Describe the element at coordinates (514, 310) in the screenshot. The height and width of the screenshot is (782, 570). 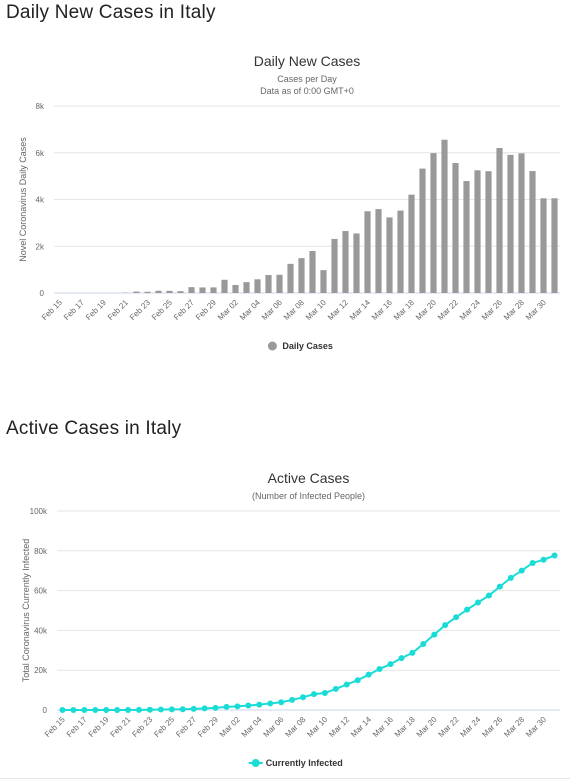
I see `x-tick-label: Mar 28` at that location.